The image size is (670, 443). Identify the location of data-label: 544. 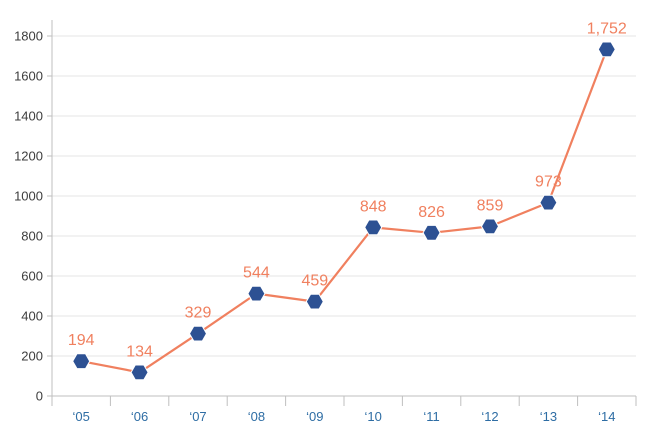
(256, 273).